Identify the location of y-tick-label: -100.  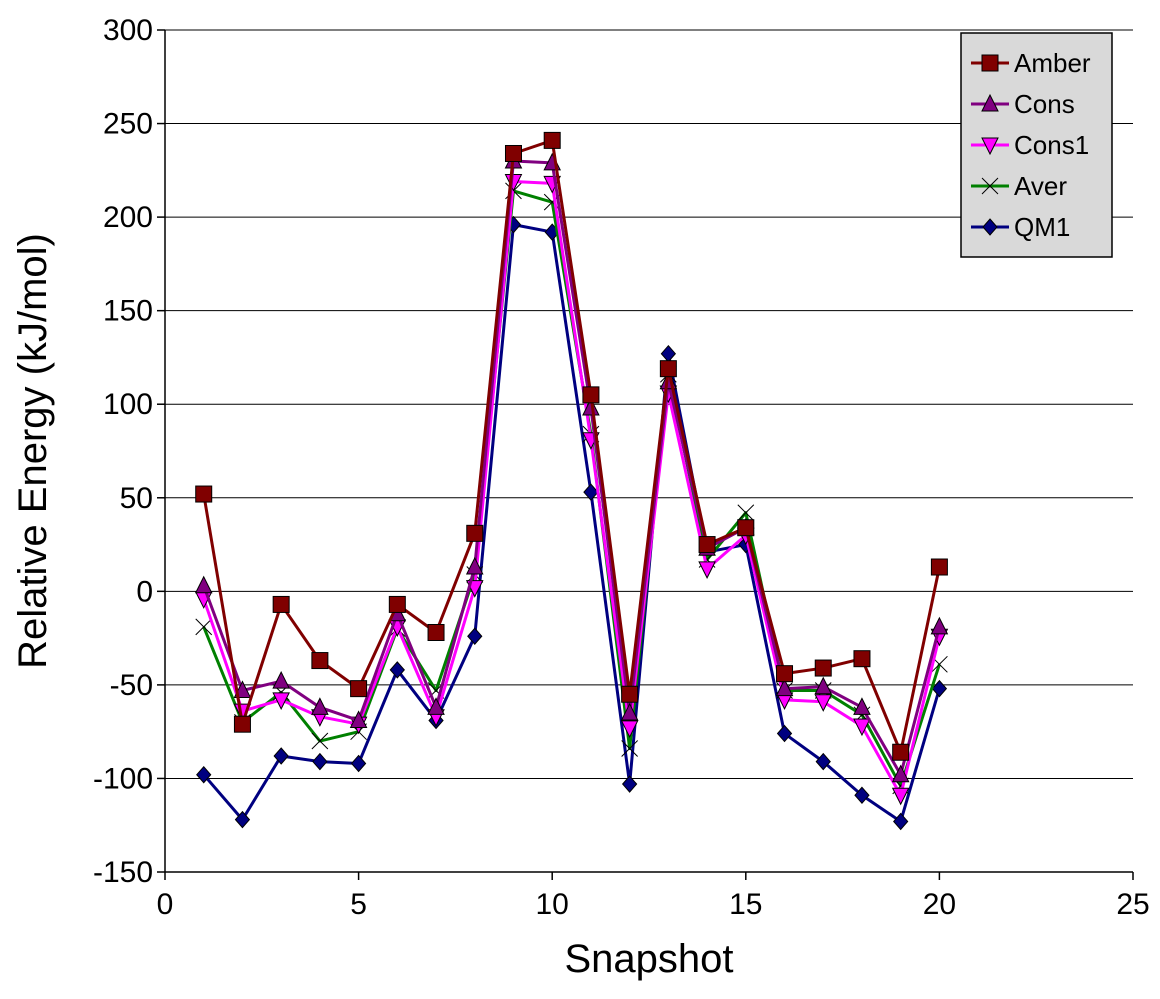
(123, 778).